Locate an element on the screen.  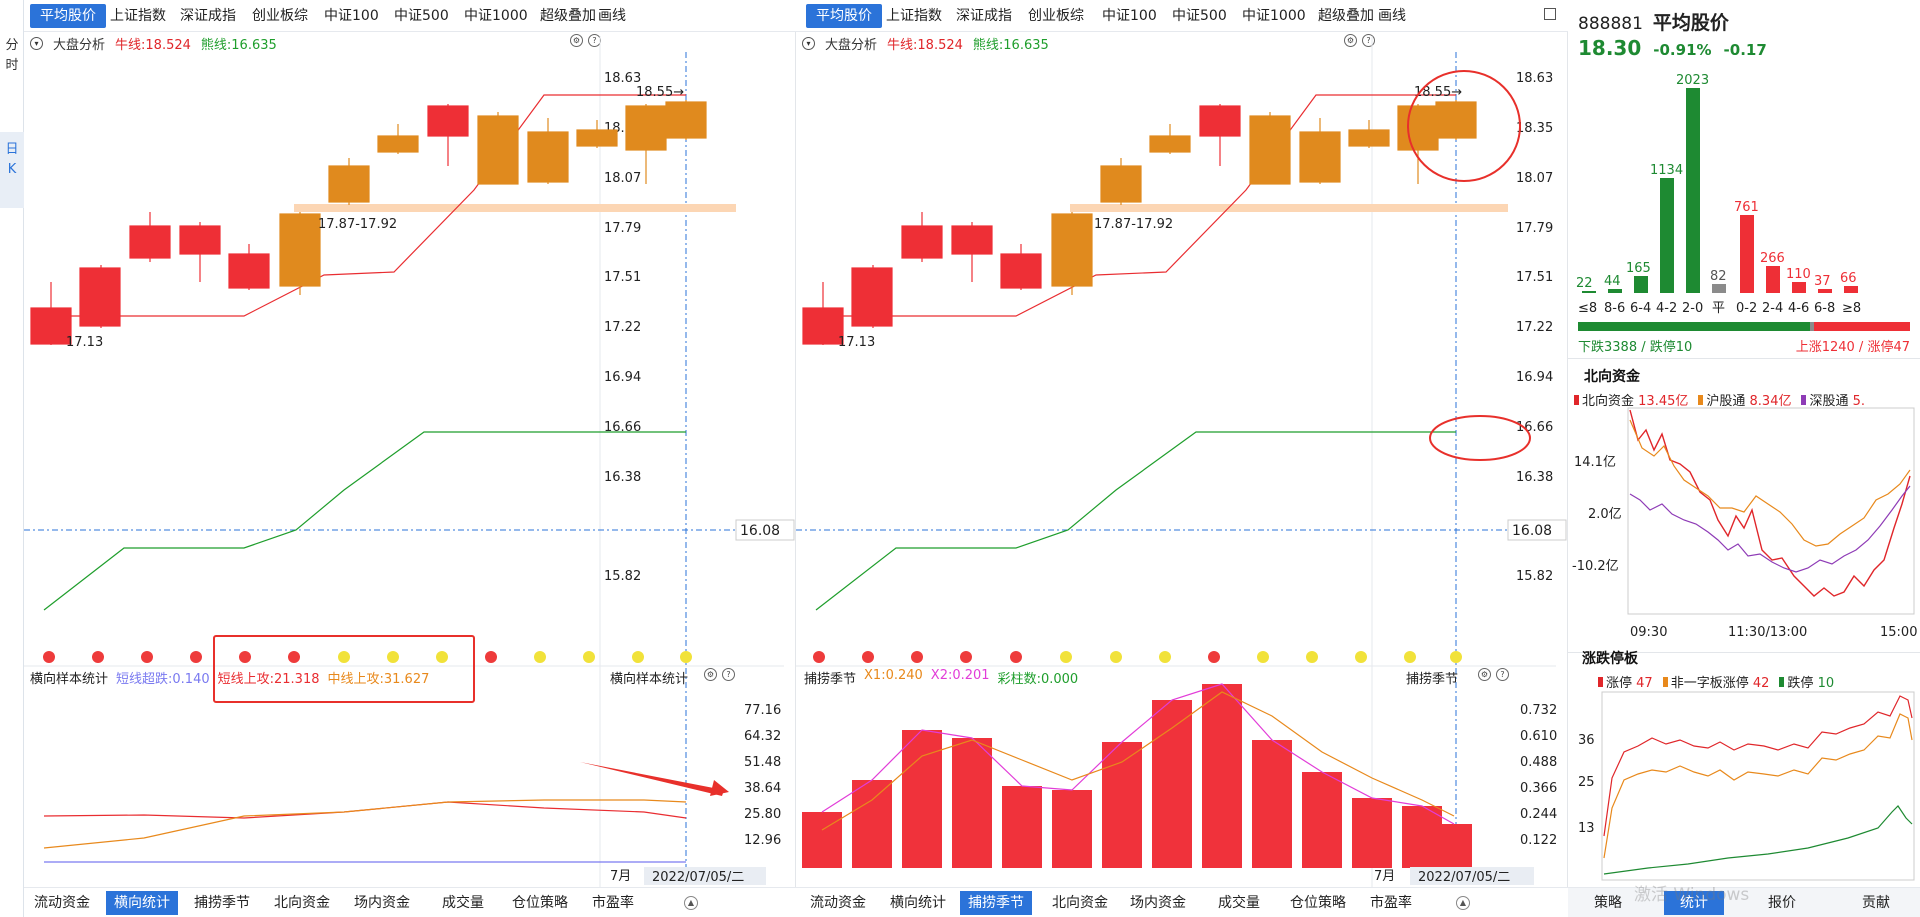
legend-value: 5. is located at coordinates (1859, 401).